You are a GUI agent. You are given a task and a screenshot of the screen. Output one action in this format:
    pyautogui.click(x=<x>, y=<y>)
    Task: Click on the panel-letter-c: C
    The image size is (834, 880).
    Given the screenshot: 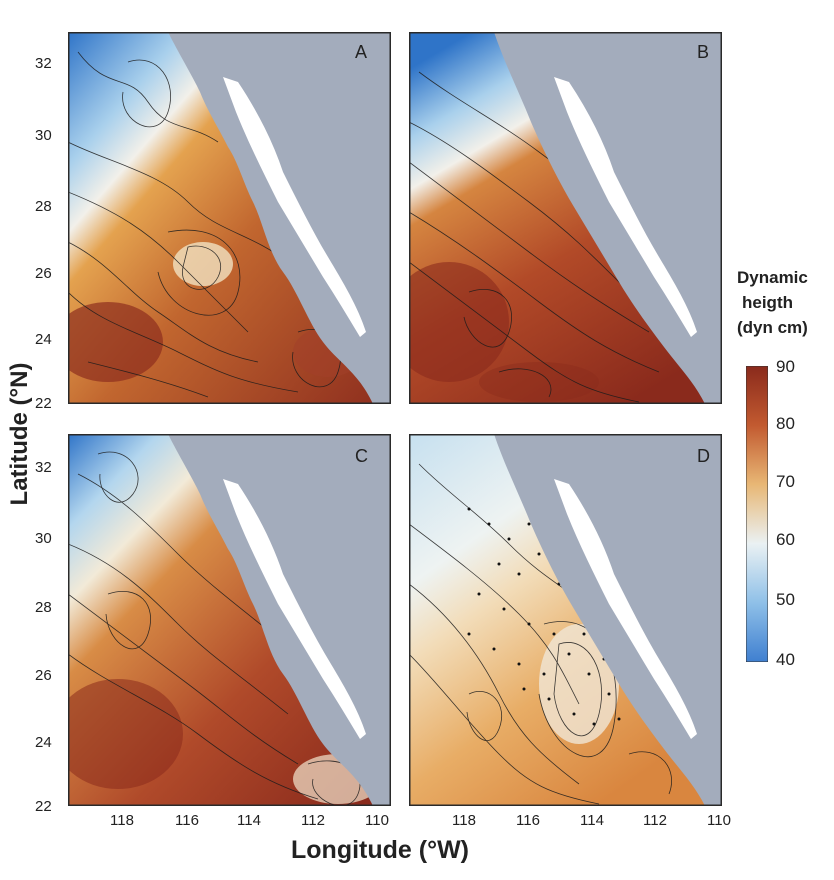 What is the action you would take?
    pyautogui.click(x=361, y=456)
    